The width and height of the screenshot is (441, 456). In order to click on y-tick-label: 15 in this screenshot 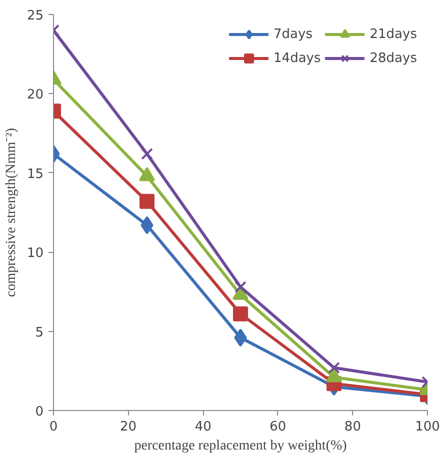, I will do `click(35, 174)`.